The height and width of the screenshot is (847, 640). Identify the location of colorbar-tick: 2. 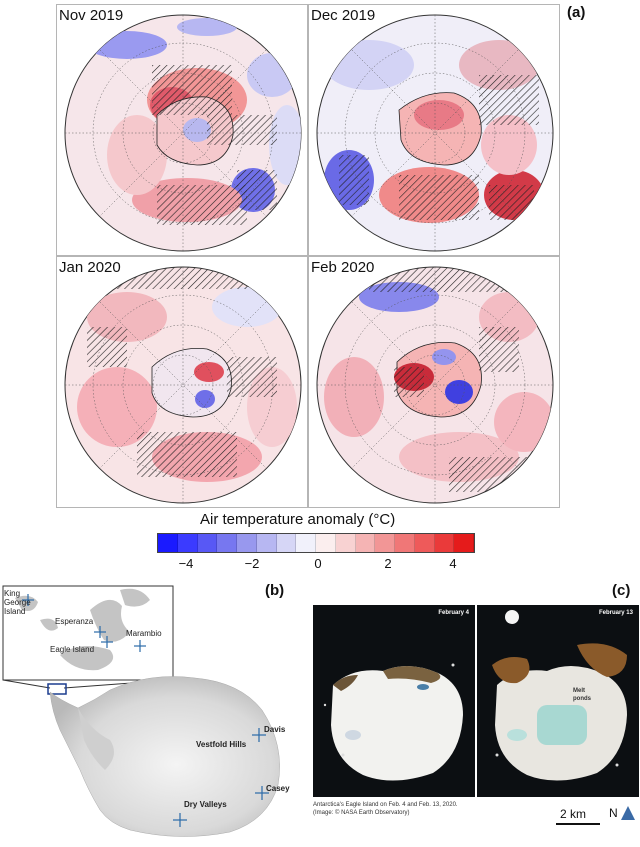
(388, 563).